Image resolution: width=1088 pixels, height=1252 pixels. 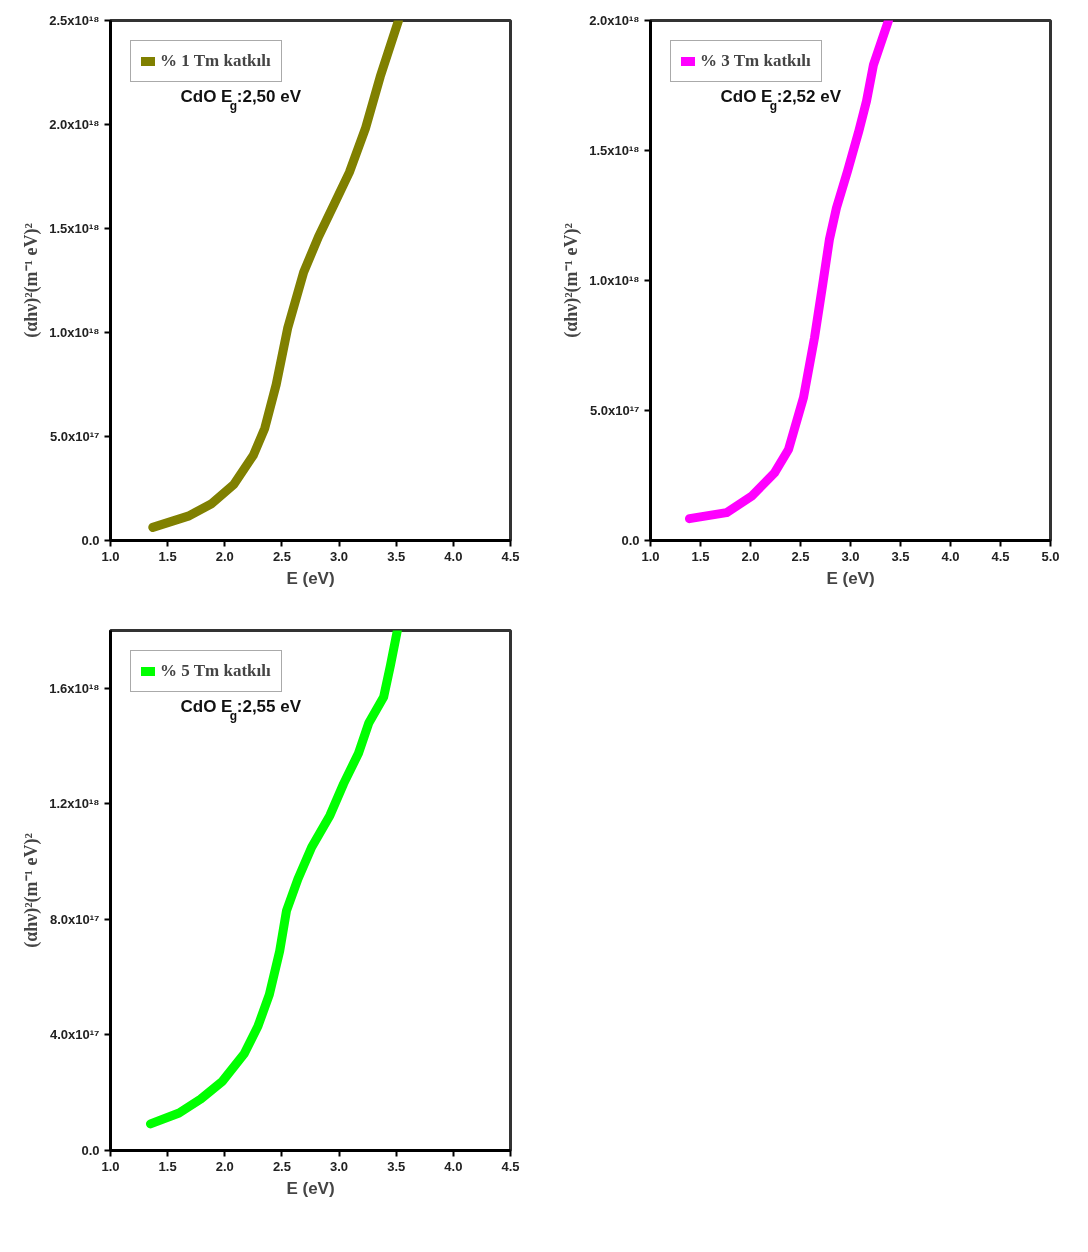 I want to click on x-tick-label: 5.0, so click(x=1050, y=556).